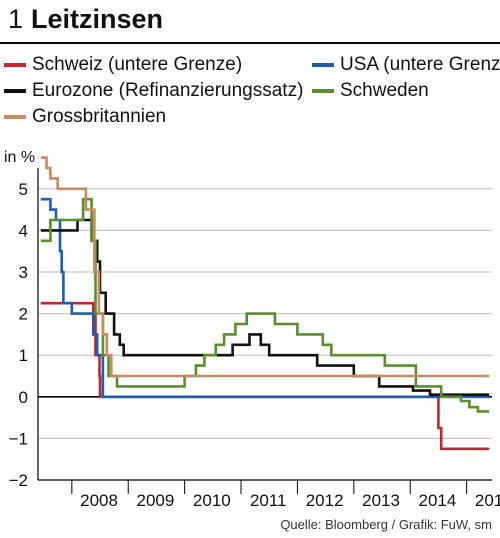 Image resolution: width=500 pixels, height=538 pixels. I want to click on legend-item: USA (untere Grenze), so click(406, 65).